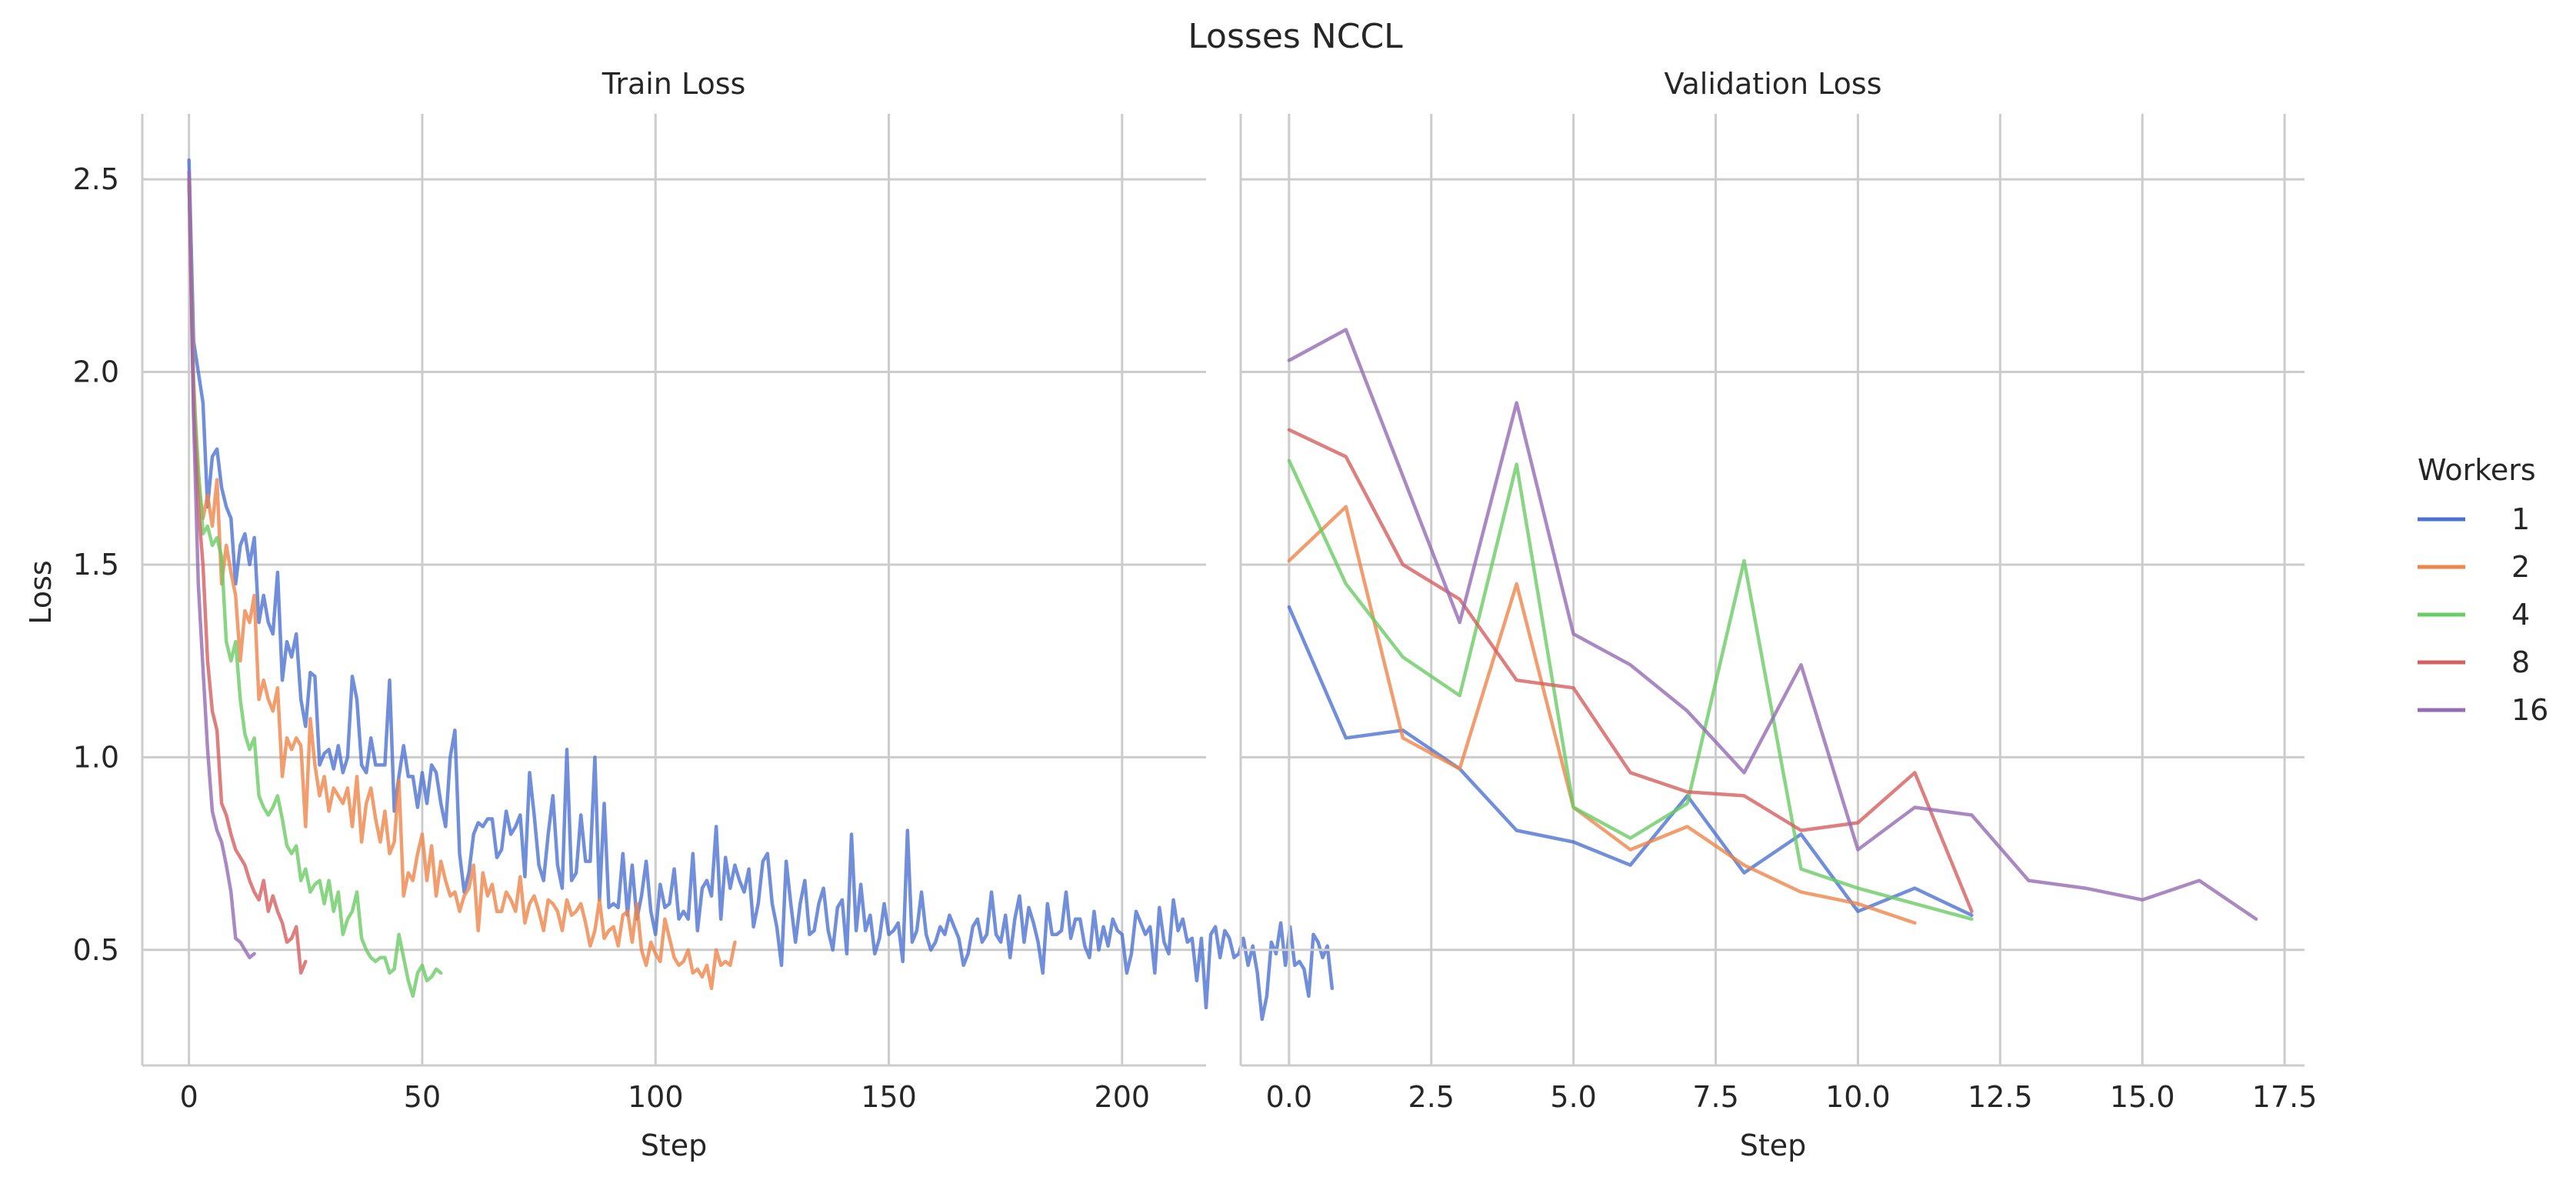  Describe the element at coordinates (2483, 614) in the screenshot. I see `legend-items: 1 2 4 8 16` at that location.